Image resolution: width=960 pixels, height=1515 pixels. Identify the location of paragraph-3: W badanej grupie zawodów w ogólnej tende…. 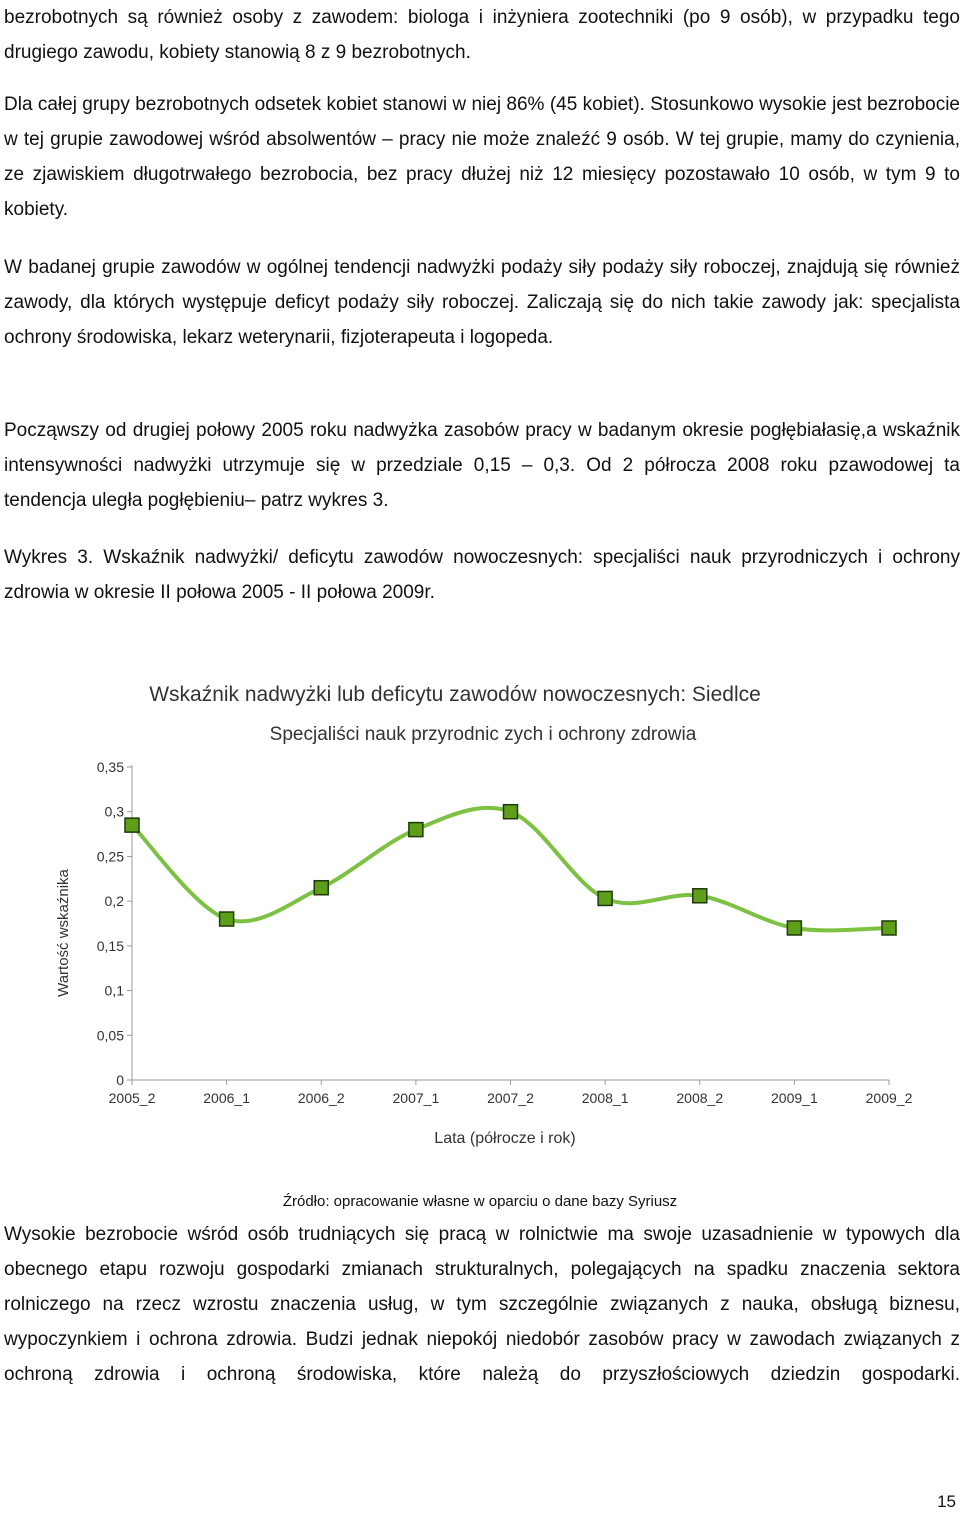
(482, 302).